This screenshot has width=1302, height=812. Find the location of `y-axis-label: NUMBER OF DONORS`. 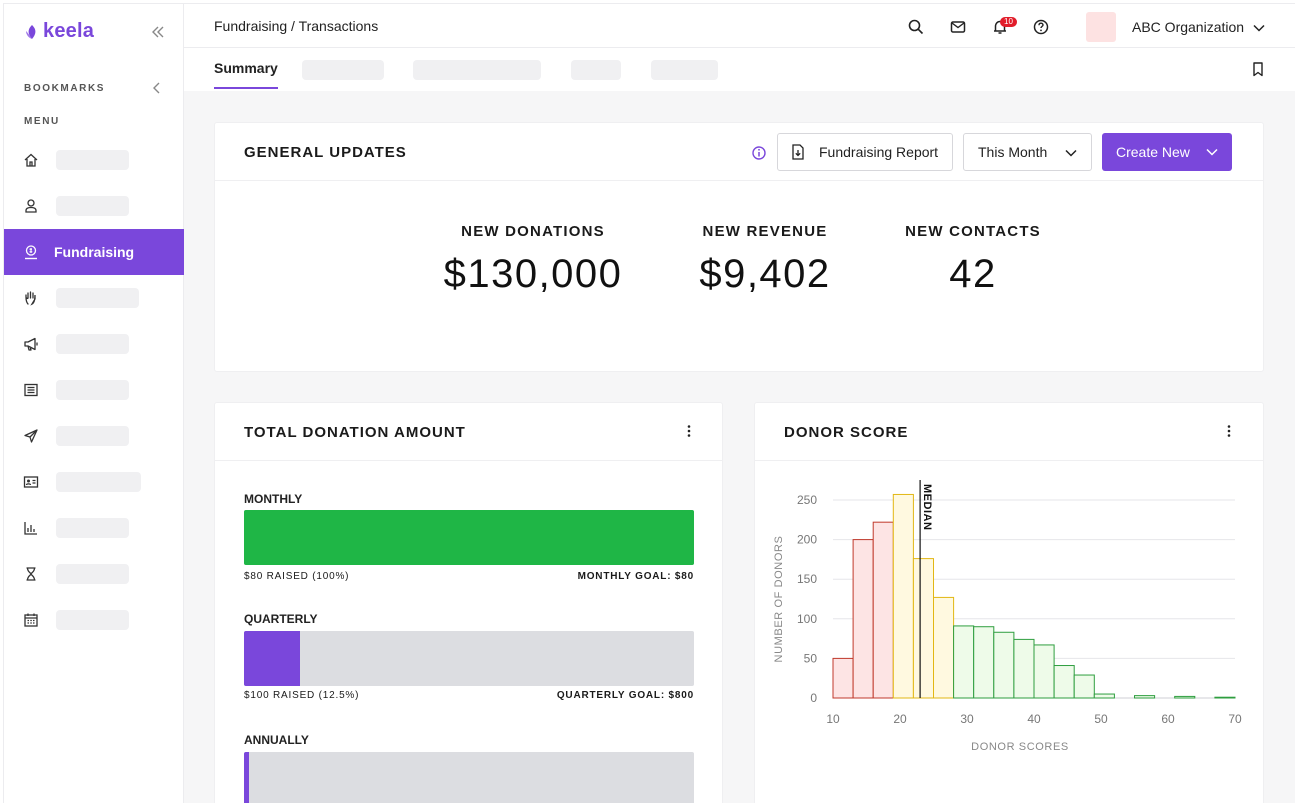

y-axis-label: NUMBER OF DONORS is located at coordinates (779, 599).